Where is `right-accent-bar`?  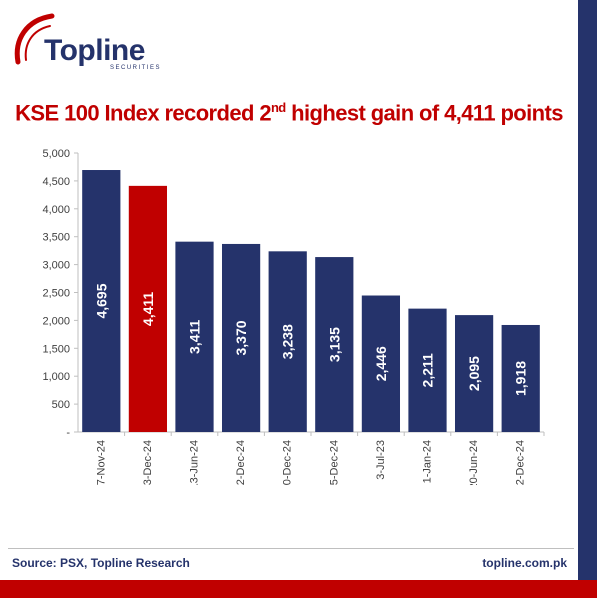
right-accent-bar is located at coordinates (587, 299).